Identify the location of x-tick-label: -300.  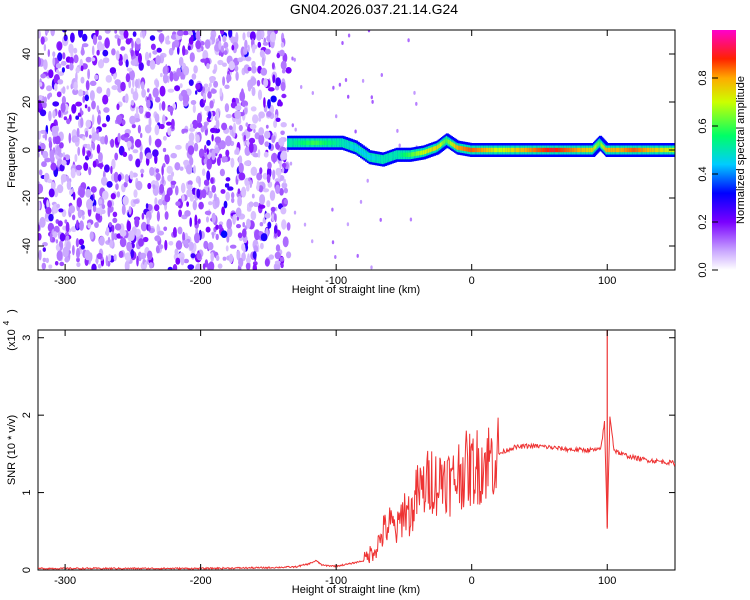
(65, 281).